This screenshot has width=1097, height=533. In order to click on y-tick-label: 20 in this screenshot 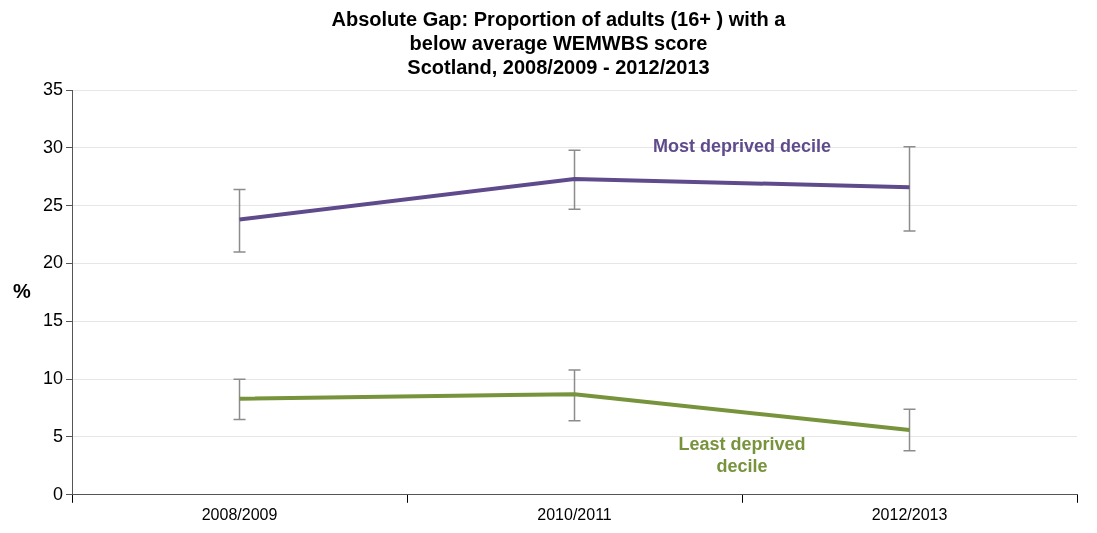, I will do `click(53, 262)`.